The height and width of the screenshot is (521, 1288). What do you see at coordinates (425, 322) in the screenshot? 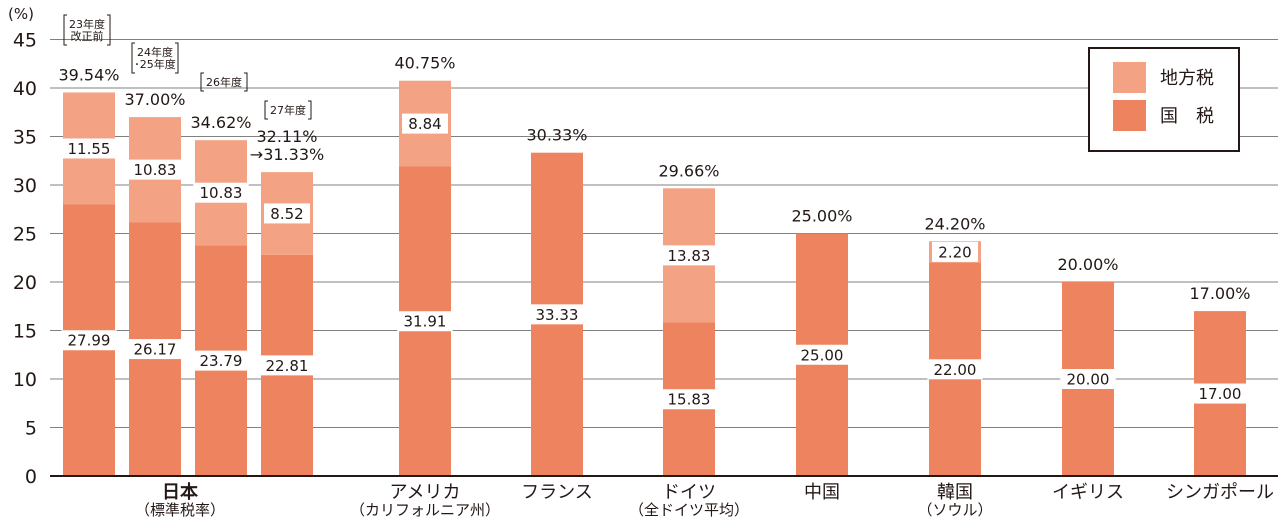
I see `data-label-national: 31.91` at bounding box center [425, 322].